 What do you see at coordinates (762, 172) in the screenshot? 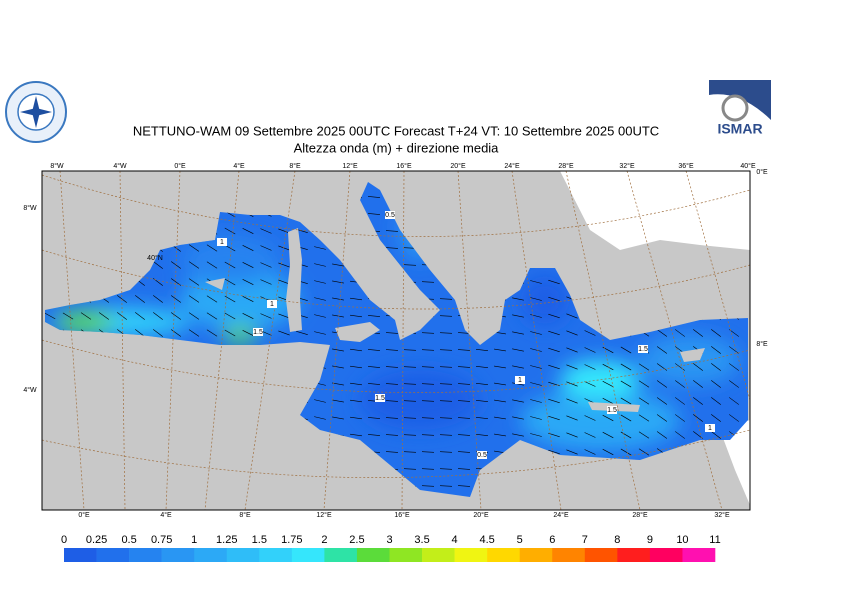
I see `grid-label: 0°E` at bounding box center [762, 172].